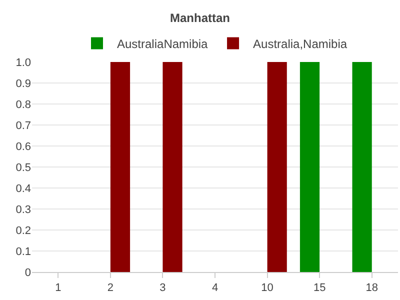  What do you see at coordinates (23, 84) in the screenshot?
I see `y-tick-label: 0.9` at bounding box center [23, 84].